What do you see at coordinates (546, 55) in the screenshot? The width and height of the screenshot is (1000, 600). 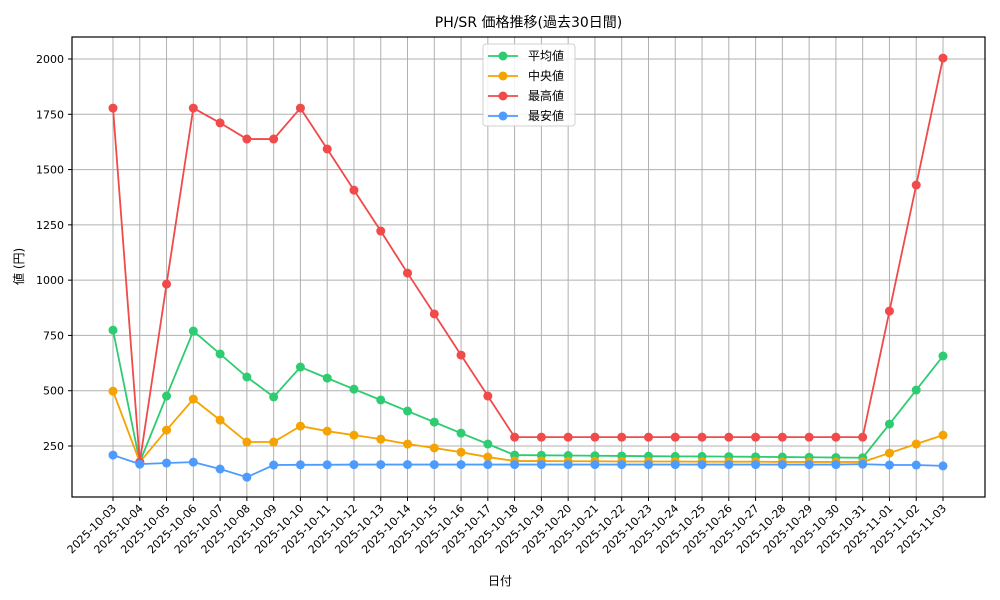 I see `legend-label: 平均値` at bounding box center [546, 55].